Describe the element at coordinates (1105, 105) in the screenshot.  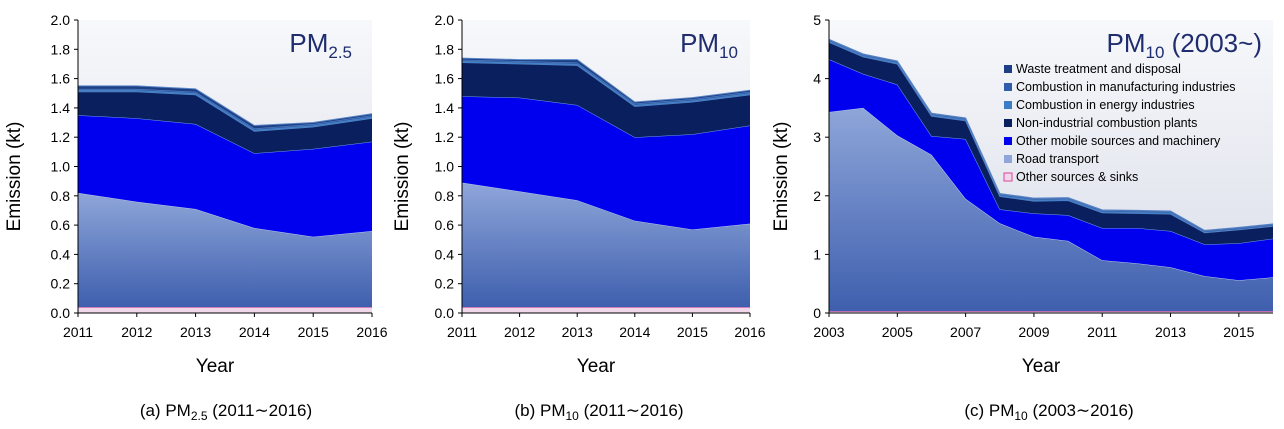
I see `legend-label-energy-industries: Combustion in energy industries` at that location.